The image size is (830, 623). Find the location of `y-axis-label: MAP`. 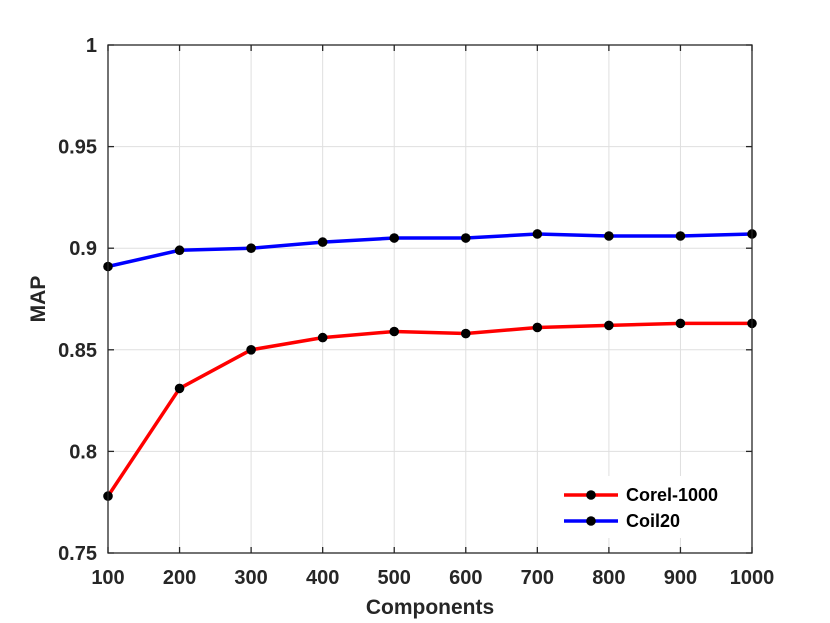

y-axis-label: MAP is located at coordinates (38, 299).